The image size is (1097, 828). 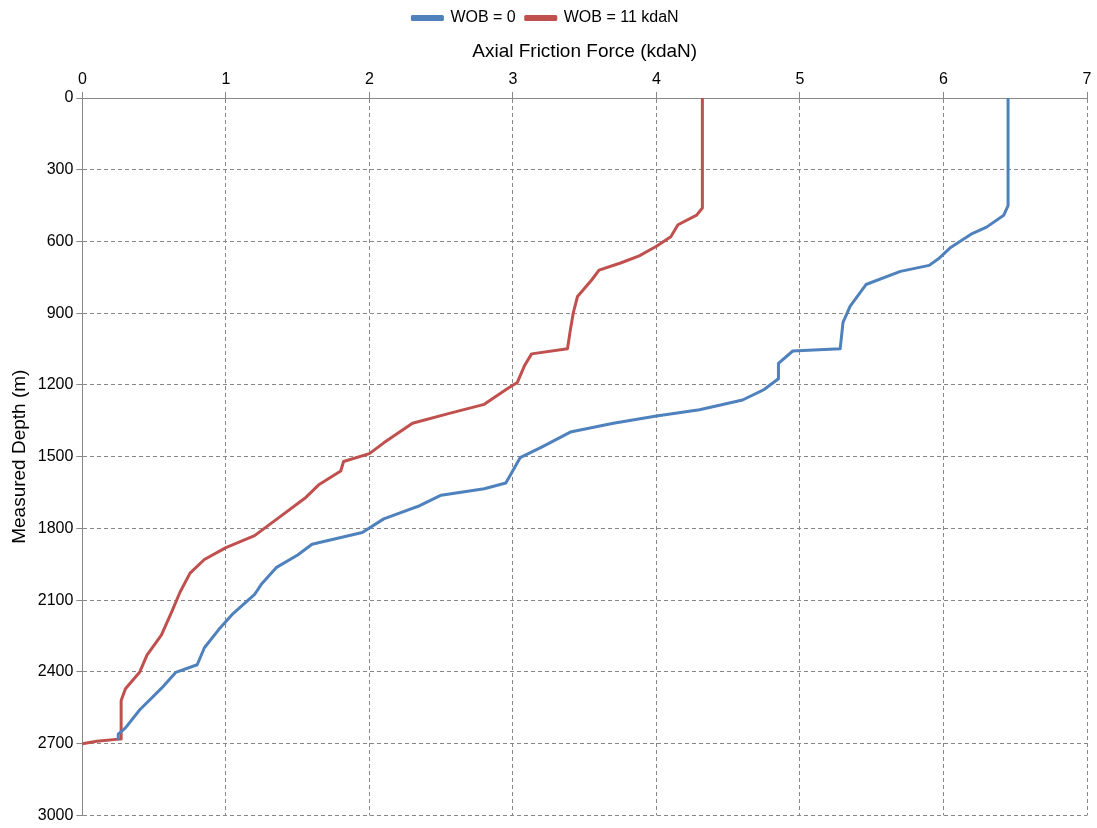 I want to click on y-tick-label: 300, so click(x=60, y=169).